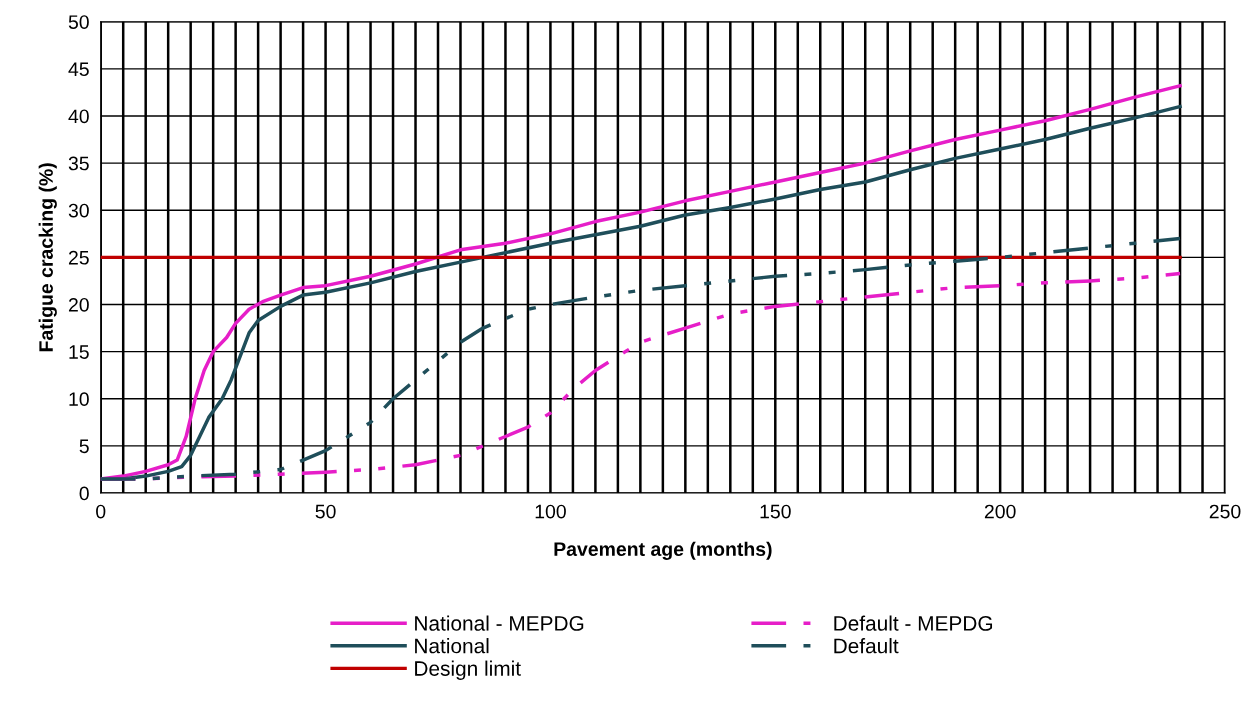 This screenshot has width=1259, height=724. What do you see at coordinates (84, 493) in the screenshot?
I see `y-tick-label: 0` at bounding box center [84, 493].